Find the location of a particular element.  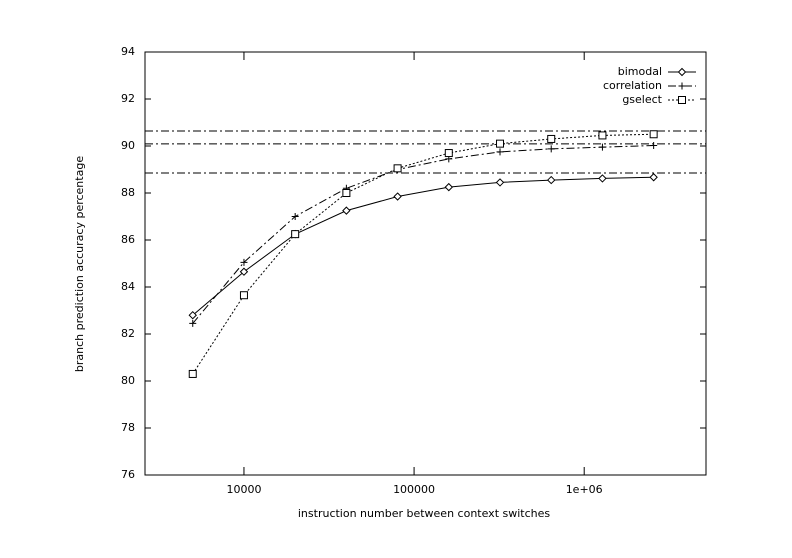

x-tick-label: 100000 is located at coordinates (414, 489).